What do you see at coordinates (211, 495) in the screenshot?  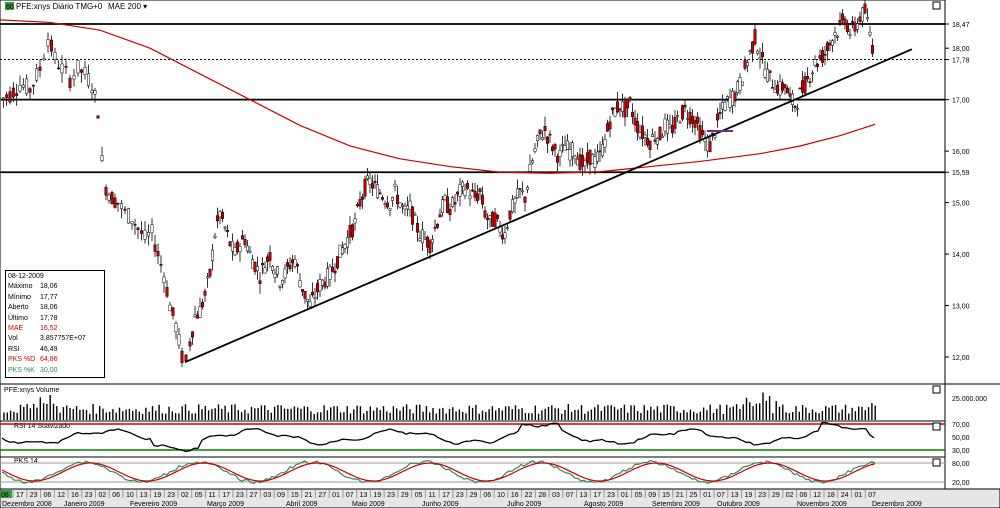 I see `x-day-label: 11` at bounding box center [211, 495].